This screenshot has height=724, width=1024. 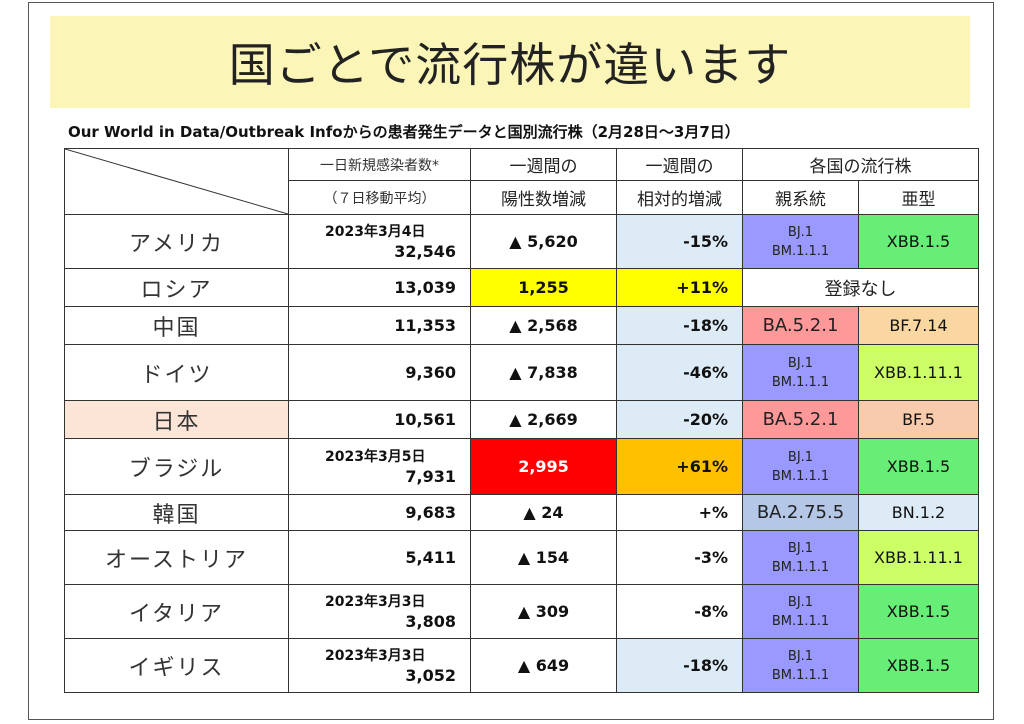 What do you see at coordinates (543, 287) in the screenshot?
I see `weekly-cell: 1,255` at bounding box center [543, 287].